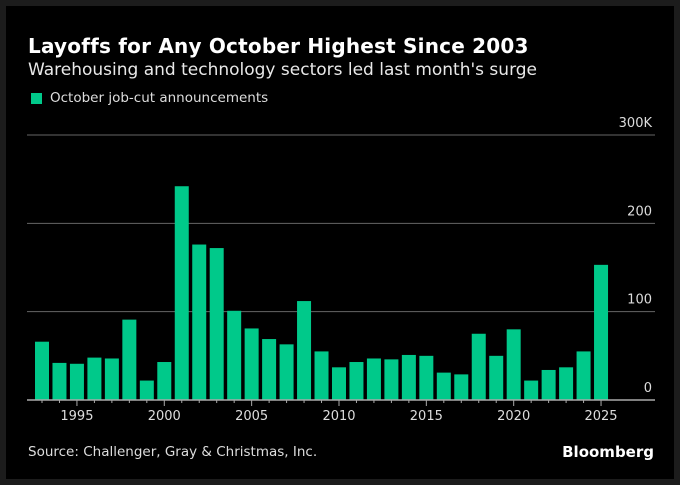 The height and width of the screenshot is (485, 680). Describe the element at coordinates (251, 364) in the screenshot. I see `bar-2005` at that location.